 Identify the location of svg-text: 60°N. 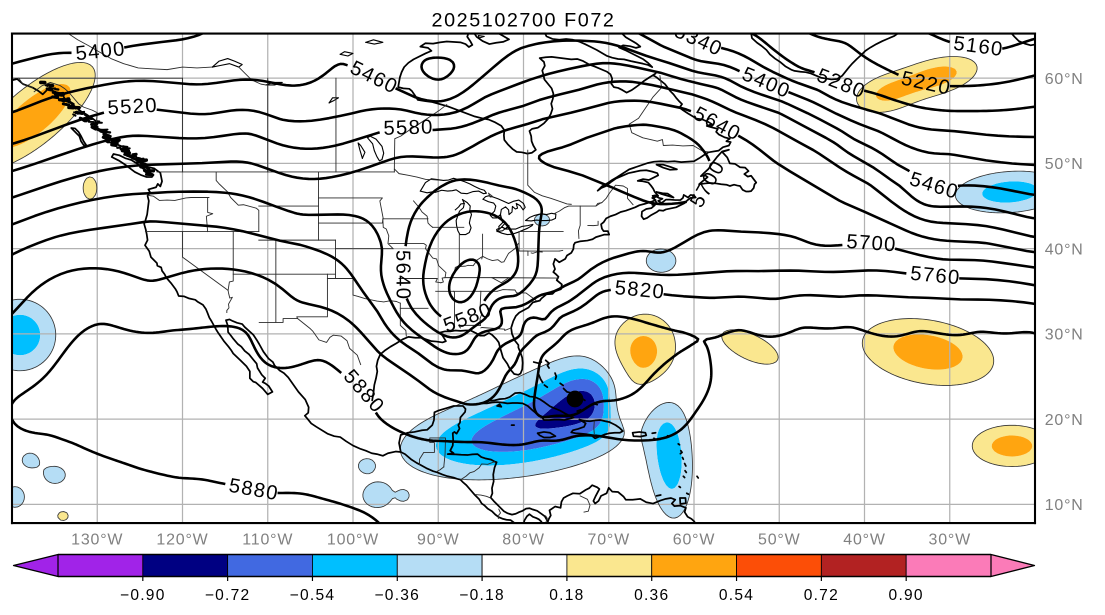
(1064, 79).